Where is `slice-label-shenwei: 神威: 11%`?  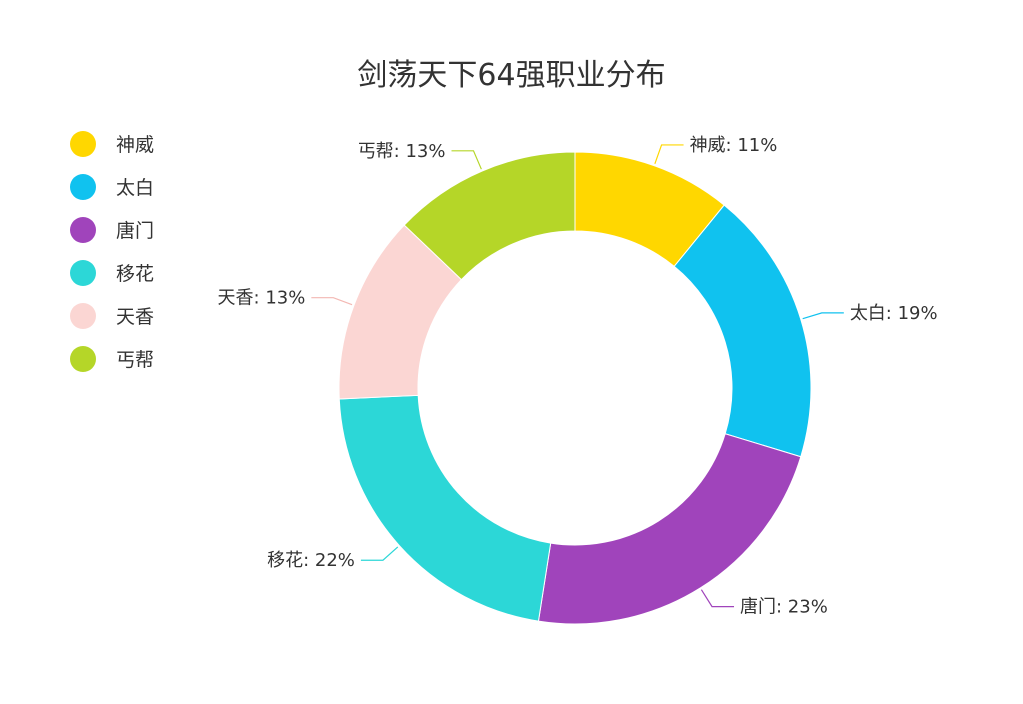 slice-label-shenwei: 神威: 11% is located at coordinates (734, 145).